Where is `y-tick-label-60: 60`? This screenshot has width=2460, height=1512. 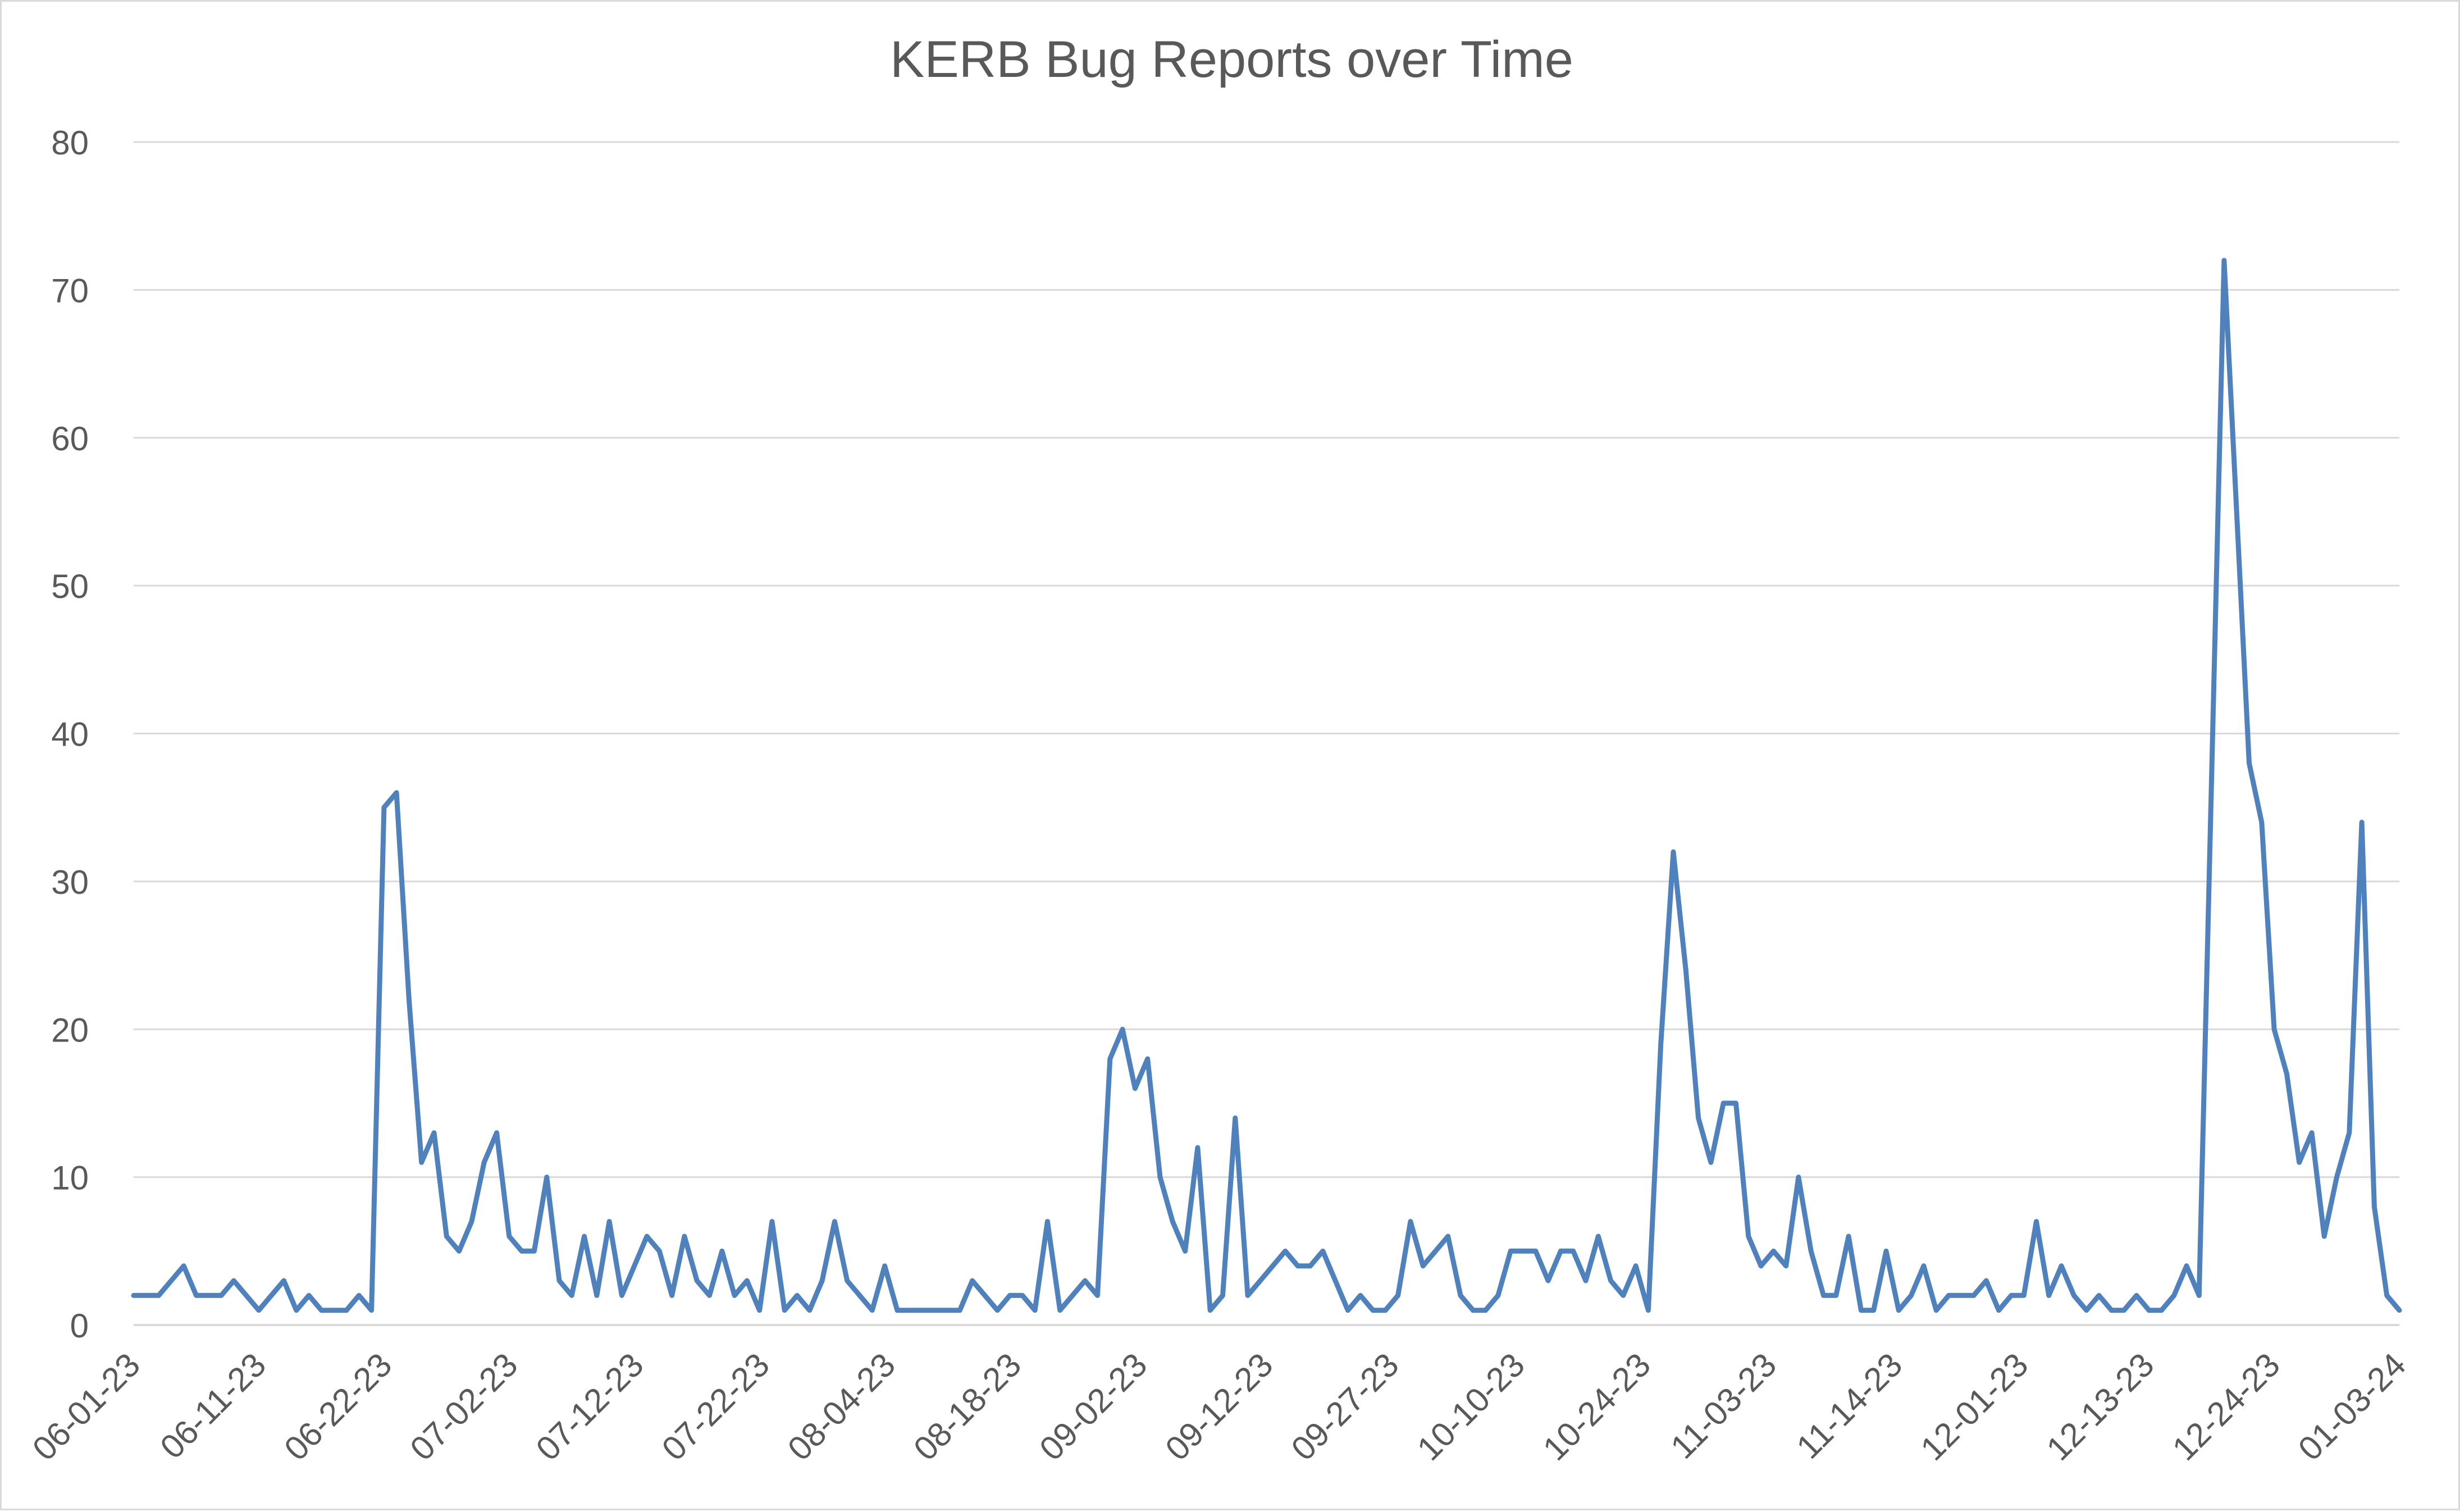 y-tick-label-60: 60 is located at coordinates (70, 439).